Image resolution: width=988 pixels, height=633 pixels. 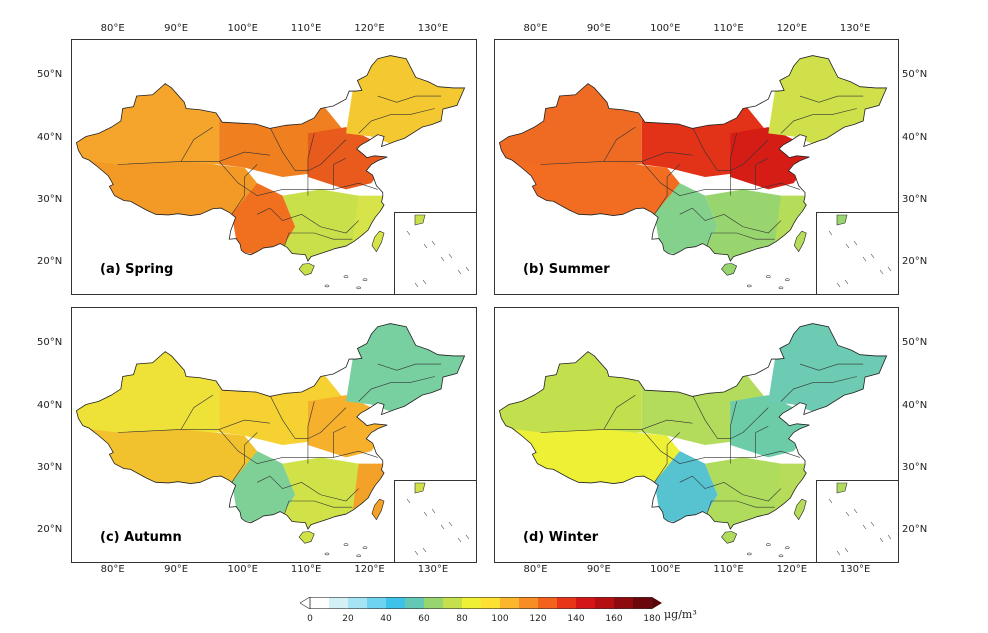 What do you see at coordinates (665, 28) in the screenshot?
I see `x-tick-label: 100°E` at bounding box center [665, 28].